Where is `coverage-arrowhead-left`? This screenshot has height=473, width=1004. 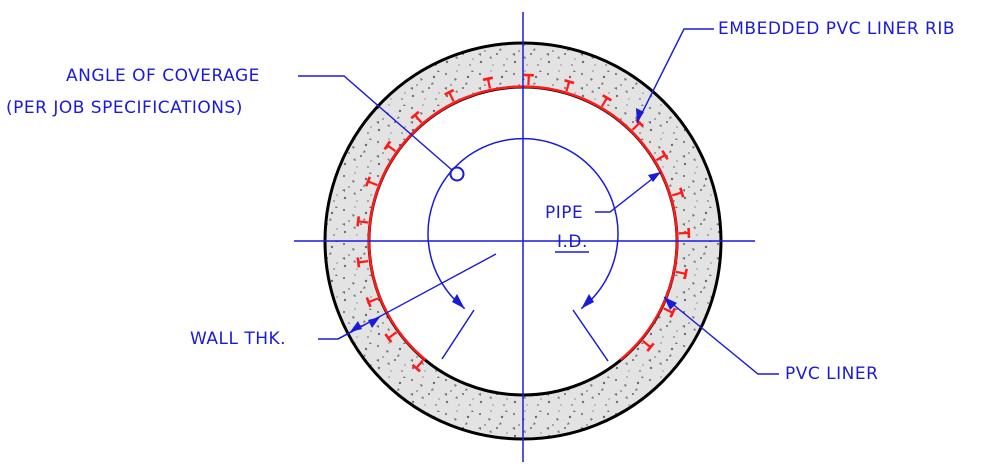
coverage-arrowhead-left is located at coordinates (458, 301).